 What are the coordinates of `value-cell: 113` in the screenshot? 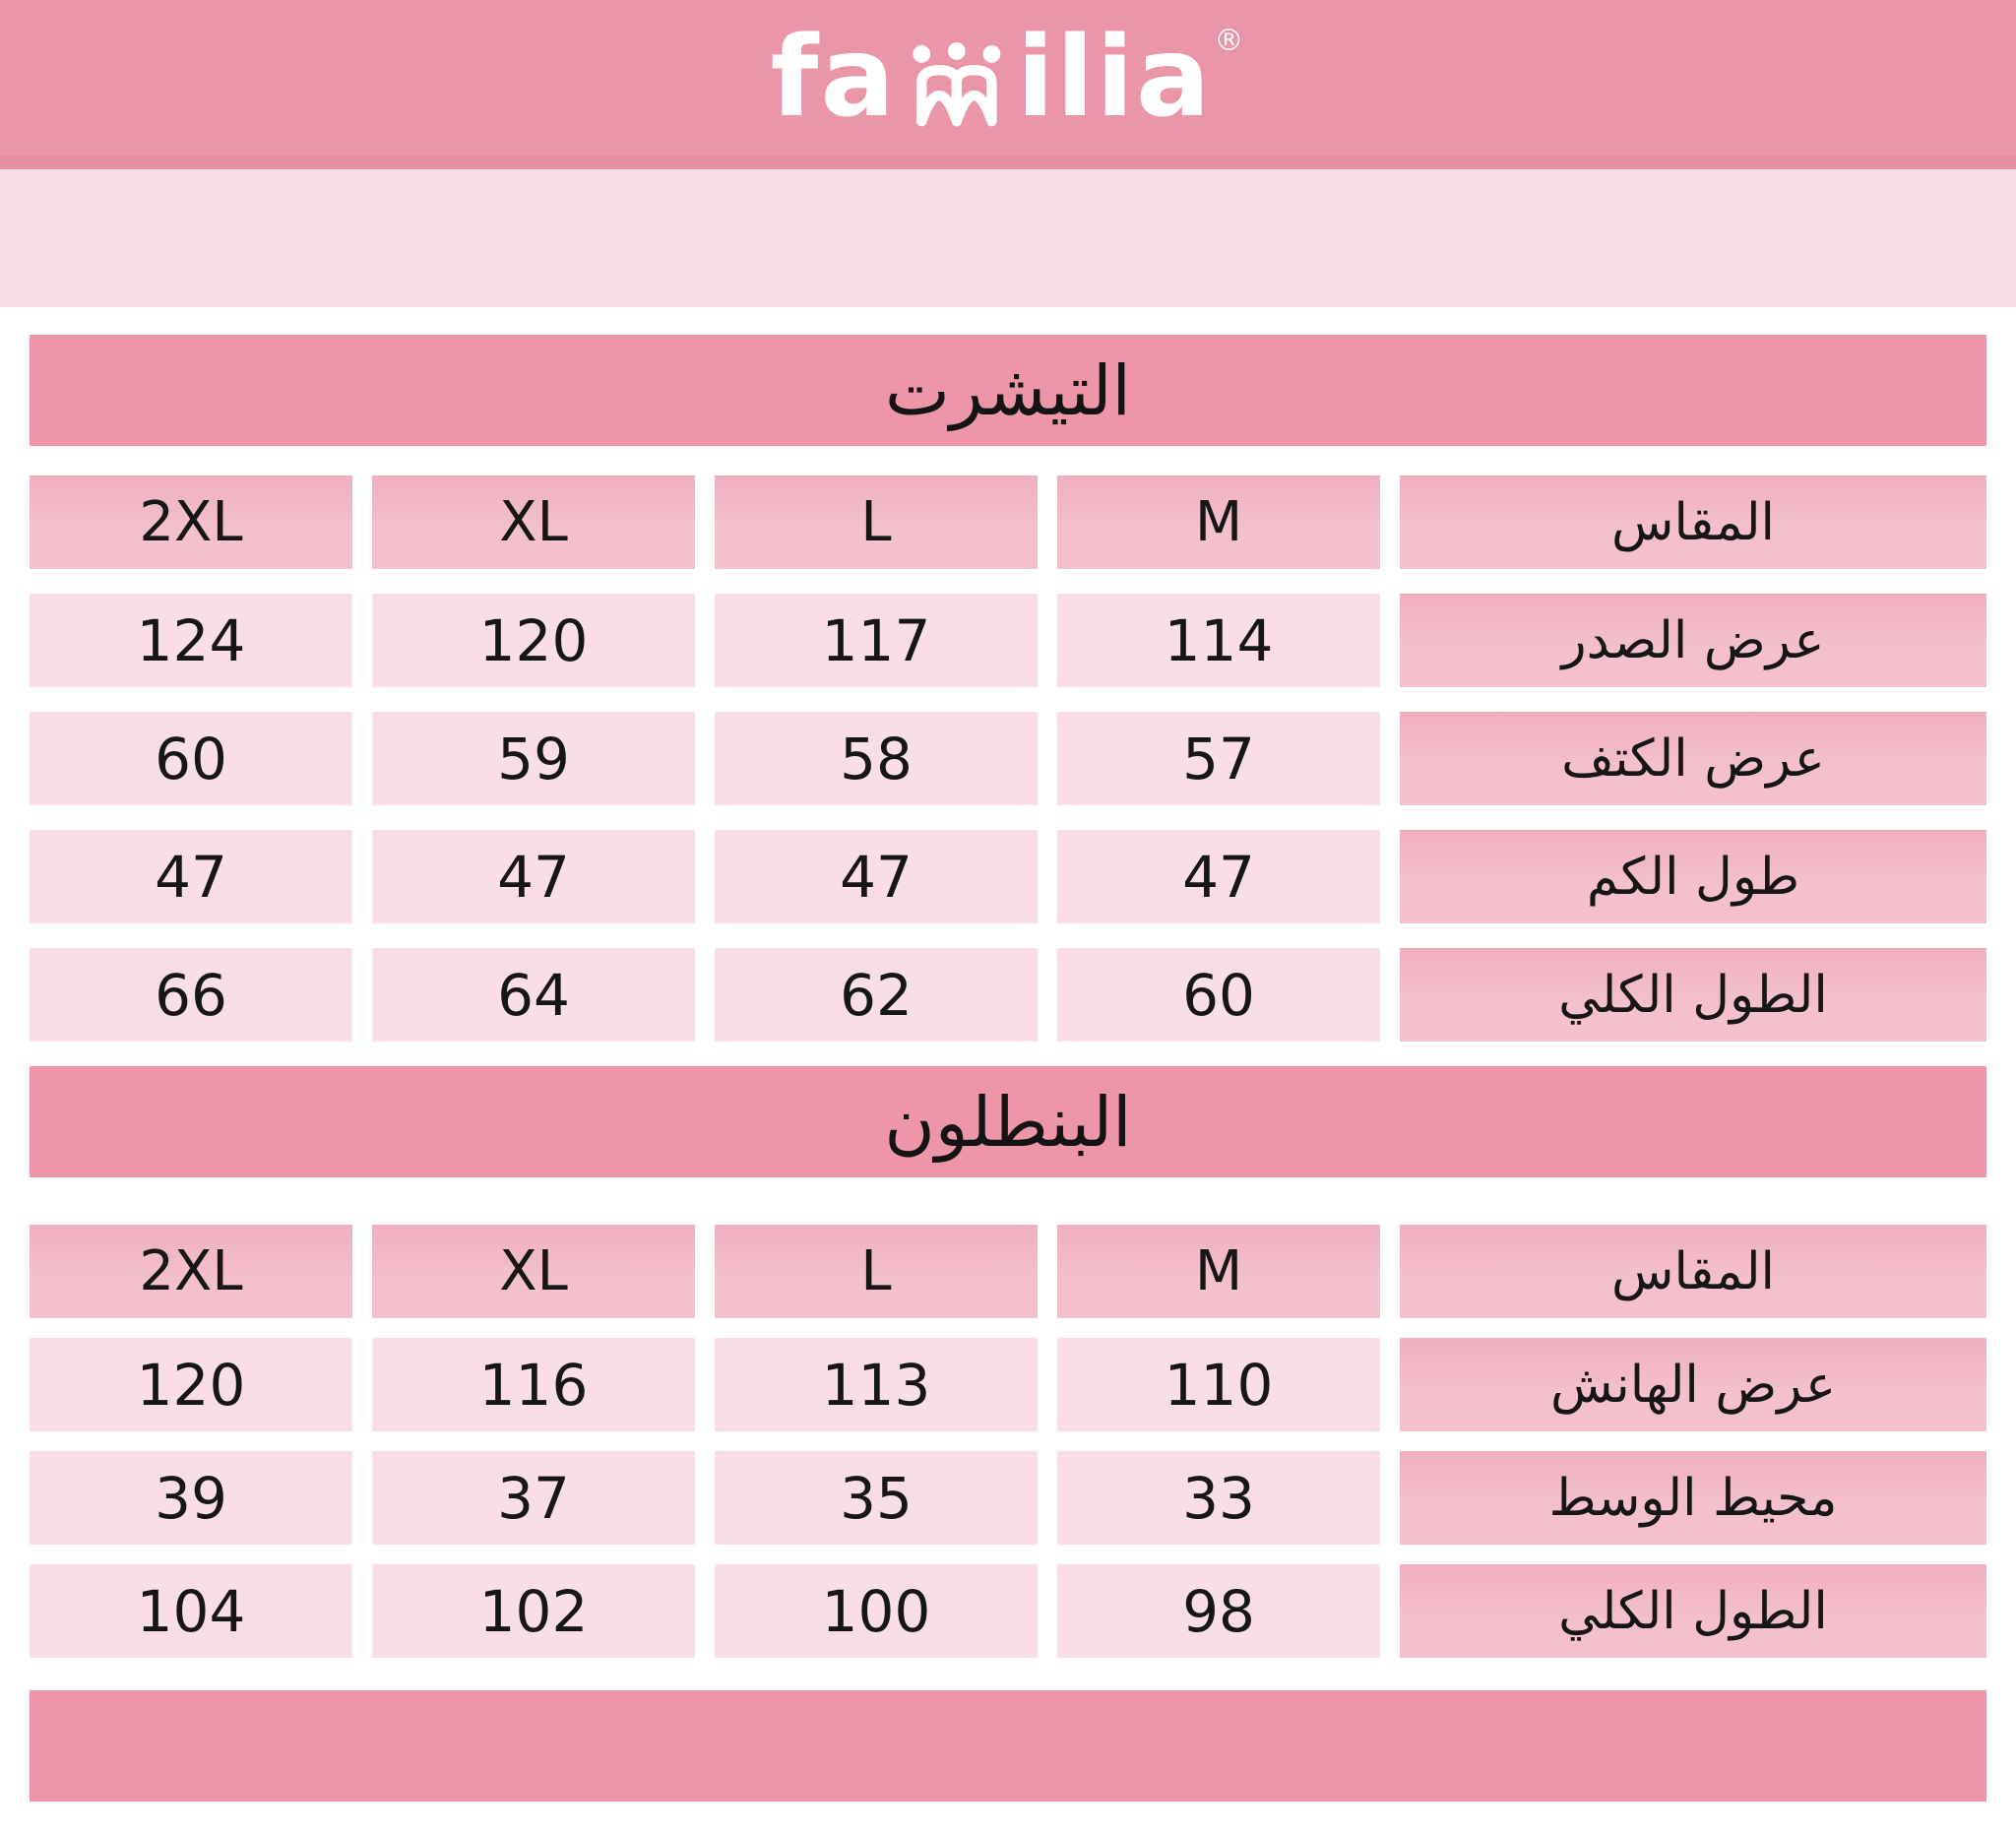 It's located at (876, 1384).